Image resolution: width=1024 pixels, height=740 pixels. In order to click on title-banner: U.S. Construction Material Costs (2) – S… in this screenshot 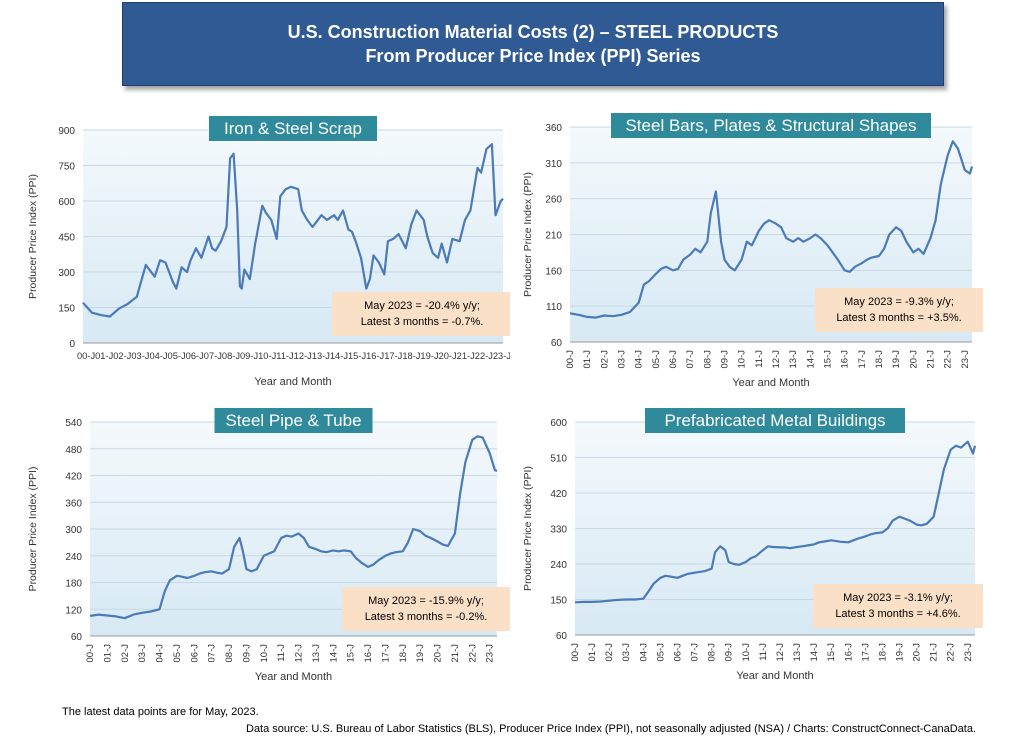, I will do `click(533, 44)`.